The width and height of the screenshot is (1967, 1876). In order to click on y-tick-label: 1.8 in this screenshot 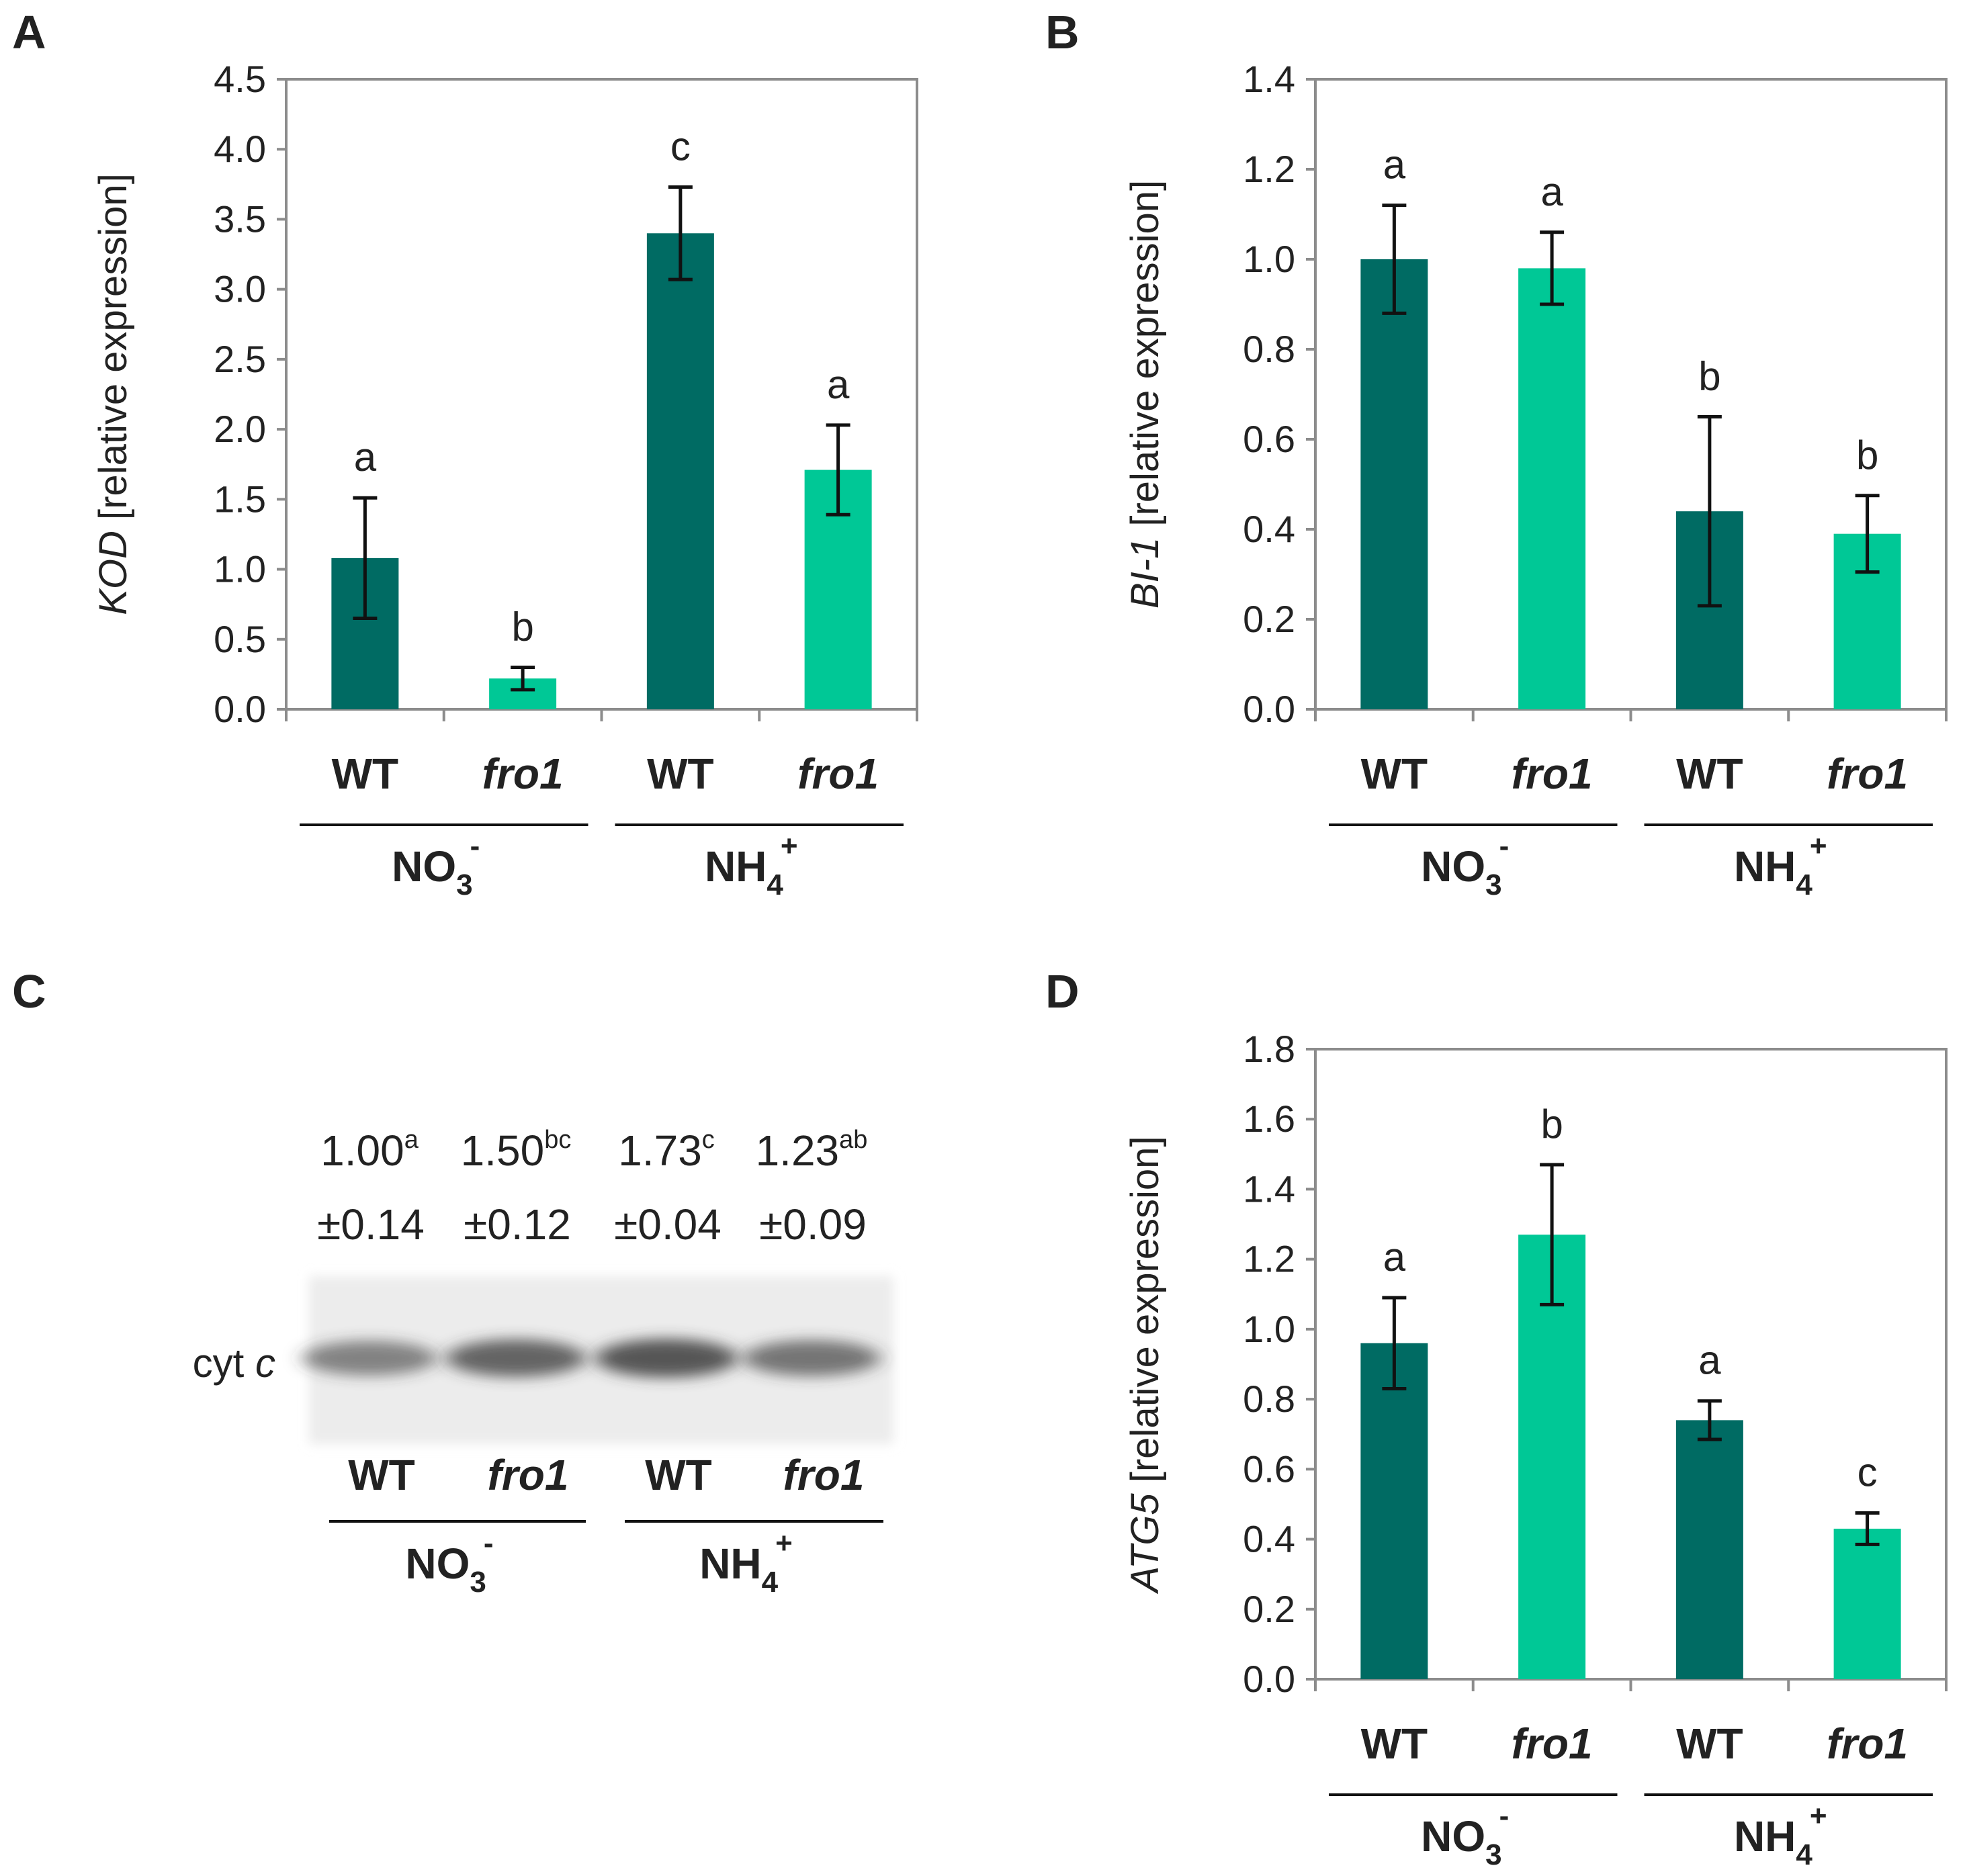, I will do `click(1269, 1049)`.